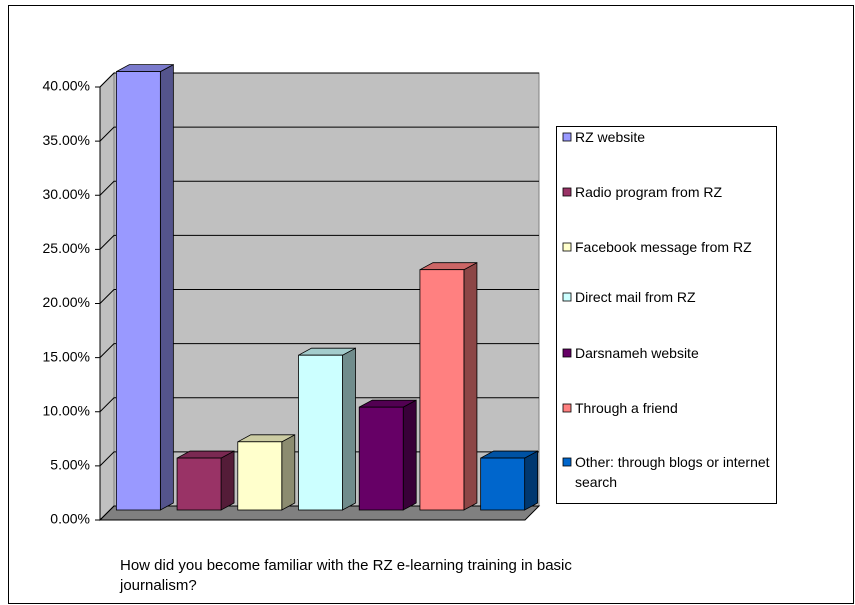 This screenshot has height=605, width=855. I want to click on y-tick-label: 40.00%, so click(66, 86).